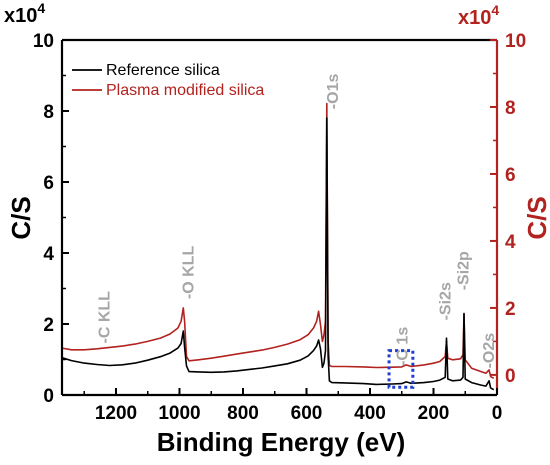  What do you see at coordinates (510, 108) in the screenshot?
I see `y-tick-label-right: 8` at bounding box center [510, 108].